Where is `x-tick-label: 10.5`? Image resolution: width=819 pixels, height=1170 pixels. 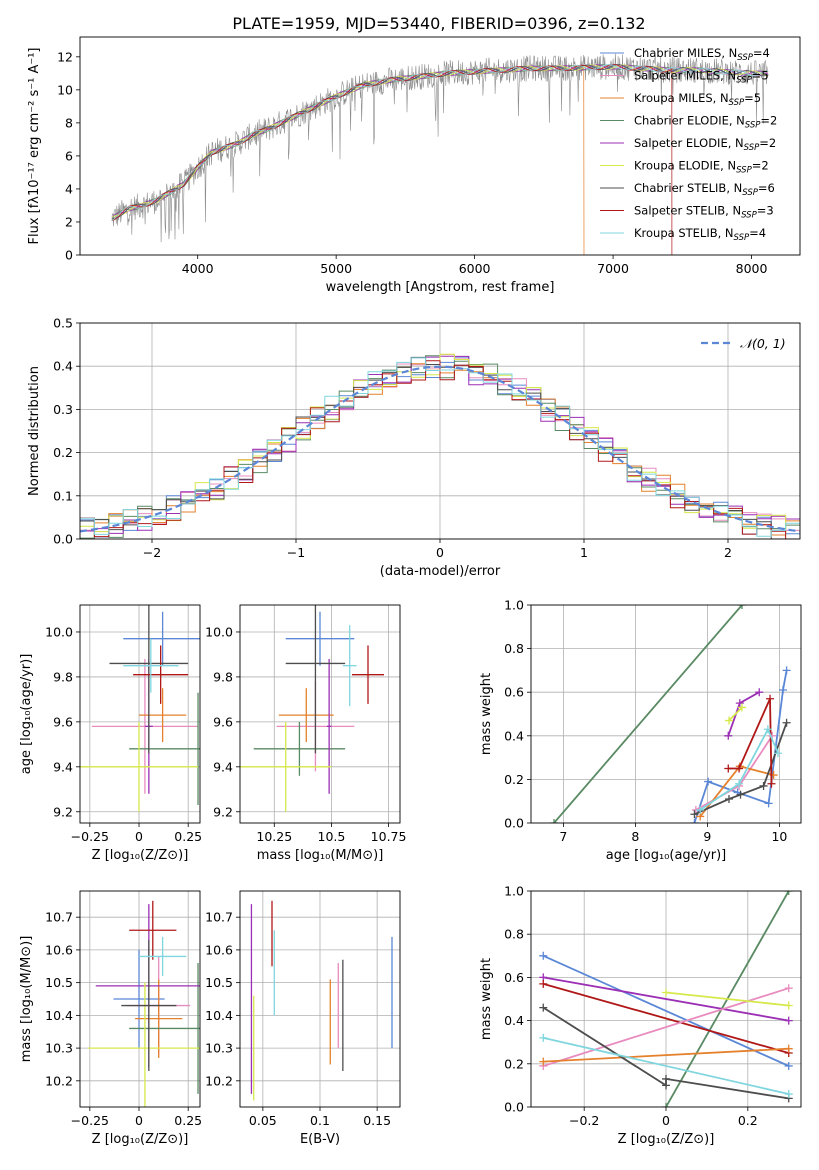
x-tick-label: 10.5 is located at coordinates (332, 836).